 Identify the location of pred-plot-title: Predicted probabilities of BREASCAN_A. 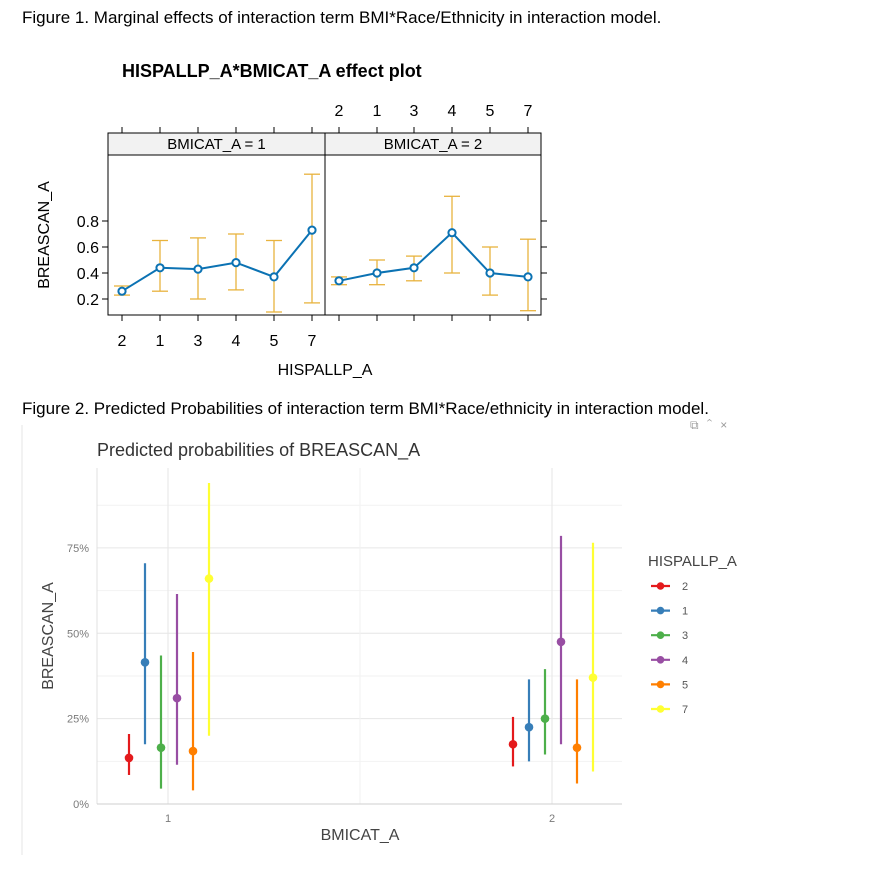
(258, 450).